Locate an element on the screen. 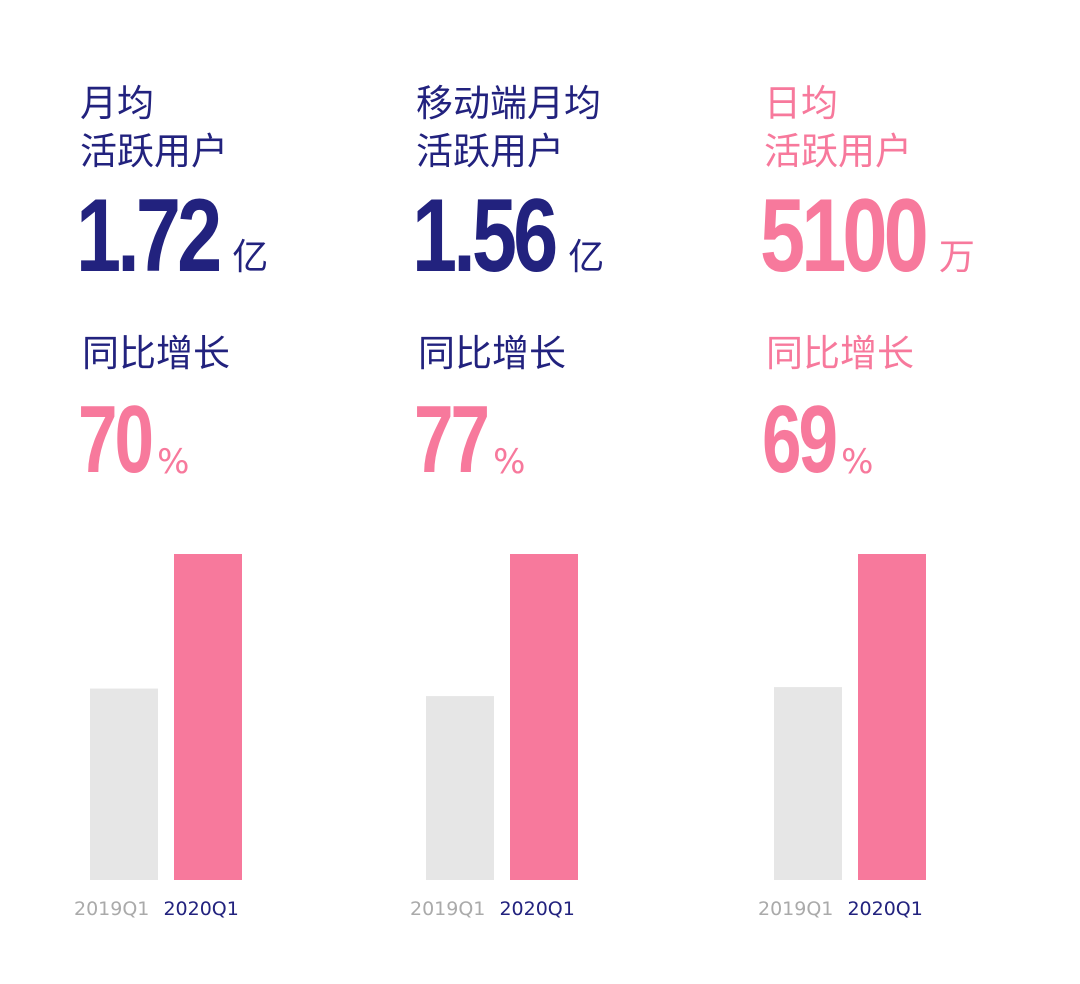  growth-value: 70 % is located at coordinates (133, 439).